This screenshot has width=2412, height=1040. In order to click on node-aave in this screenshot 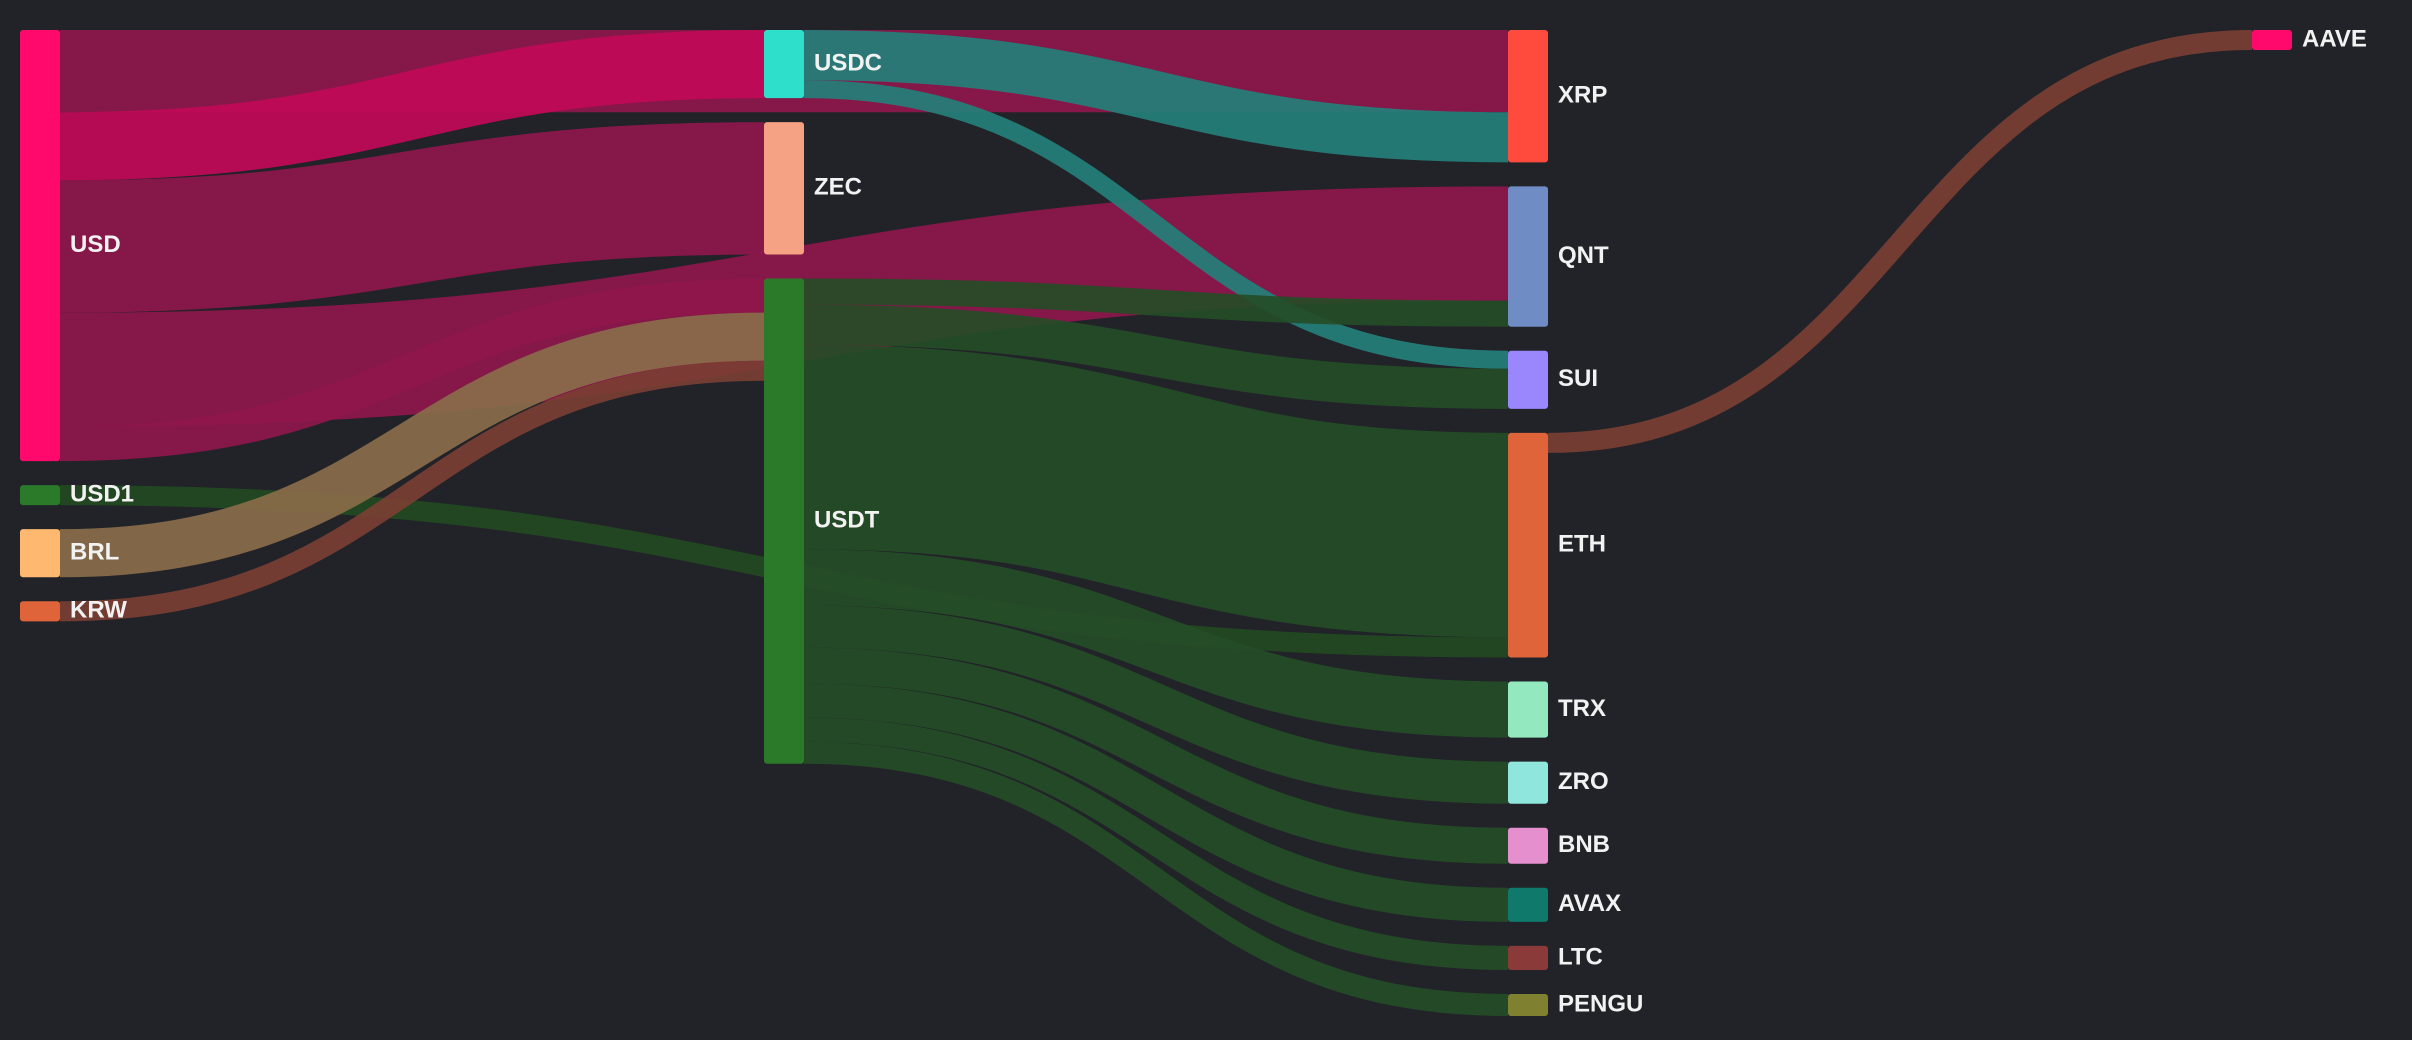, I will do `click(2272, 40)`.